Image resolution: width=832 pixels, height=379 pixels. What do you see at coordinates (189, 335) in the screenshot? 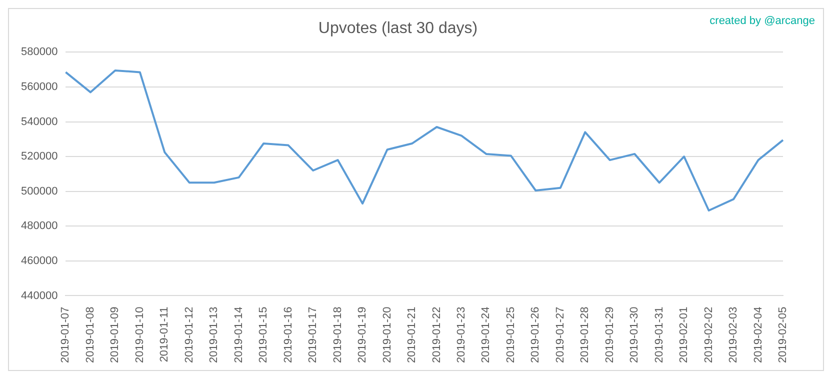
I see `x-tick-label: 2019-01-12` at bounding box center [189, 335].